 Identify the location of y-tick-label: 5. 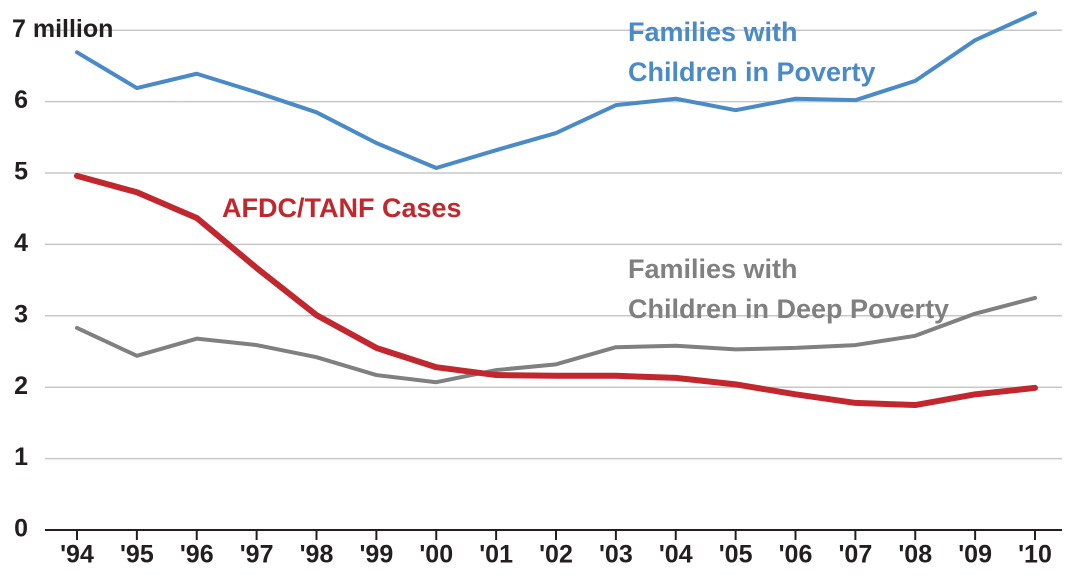
(21, 172).